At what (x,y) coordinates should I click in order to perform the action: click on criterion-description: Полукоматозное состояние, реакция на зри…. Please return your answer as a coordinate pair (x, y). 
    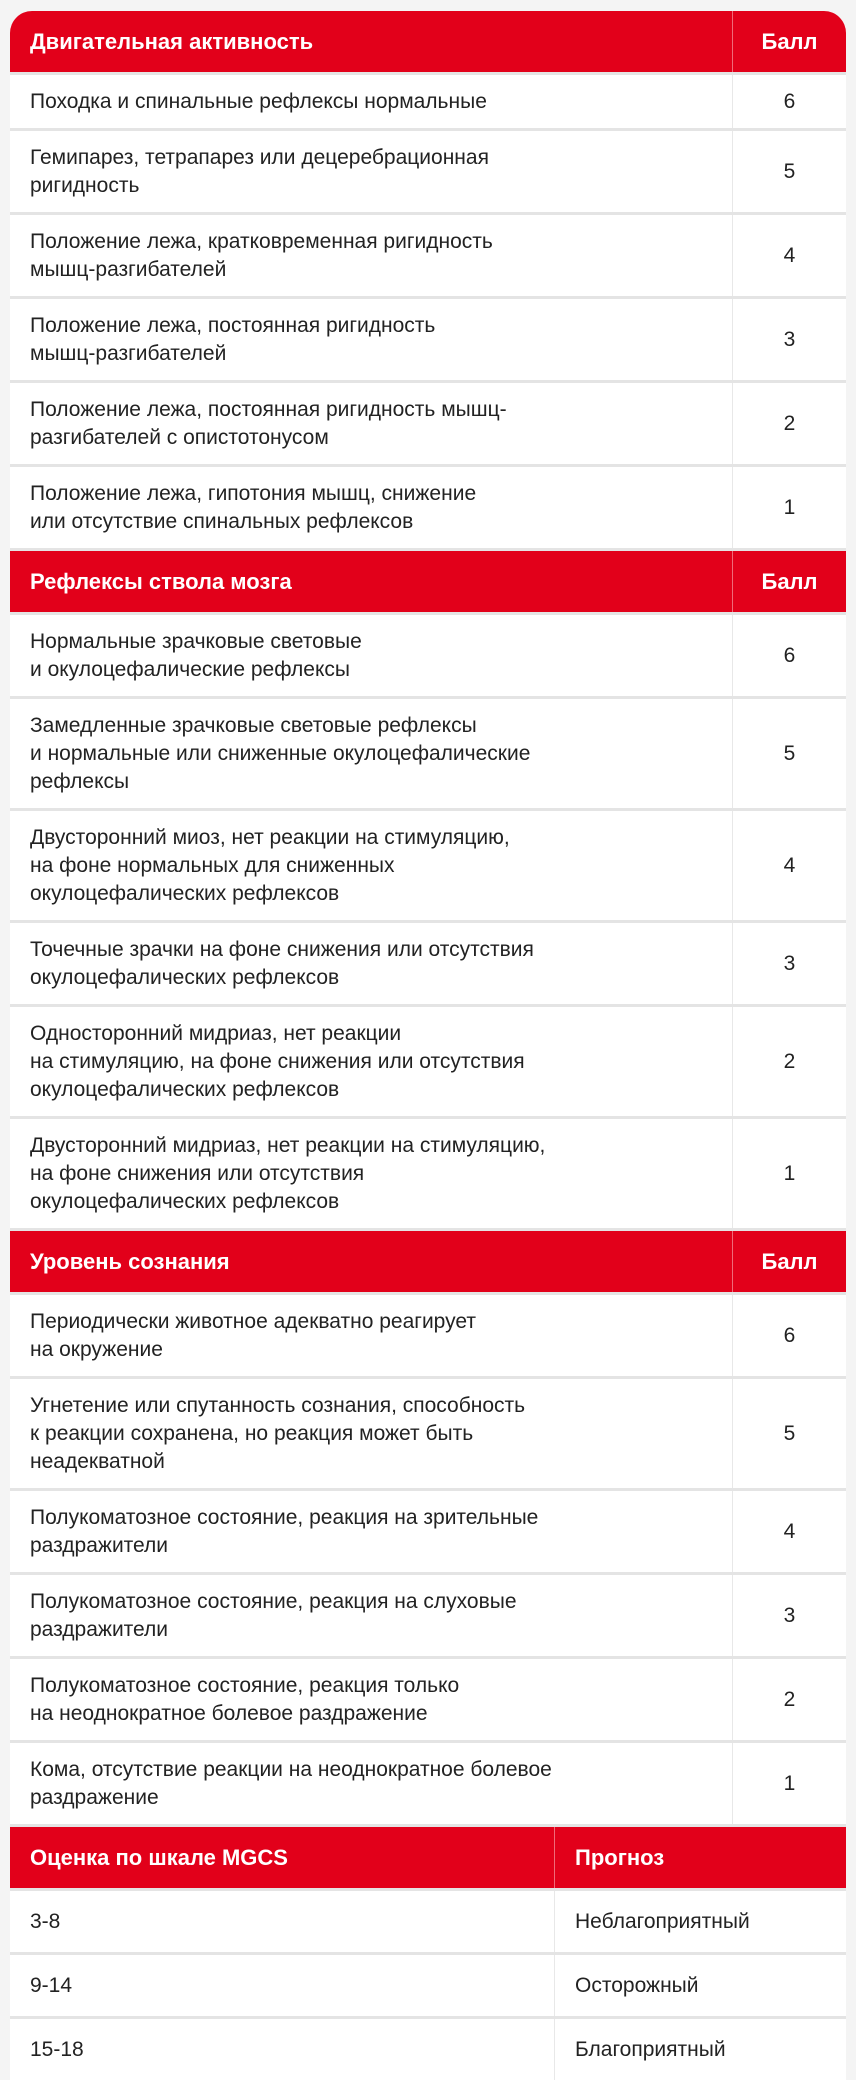
    Looking at the image, I should click on (371, 1531).